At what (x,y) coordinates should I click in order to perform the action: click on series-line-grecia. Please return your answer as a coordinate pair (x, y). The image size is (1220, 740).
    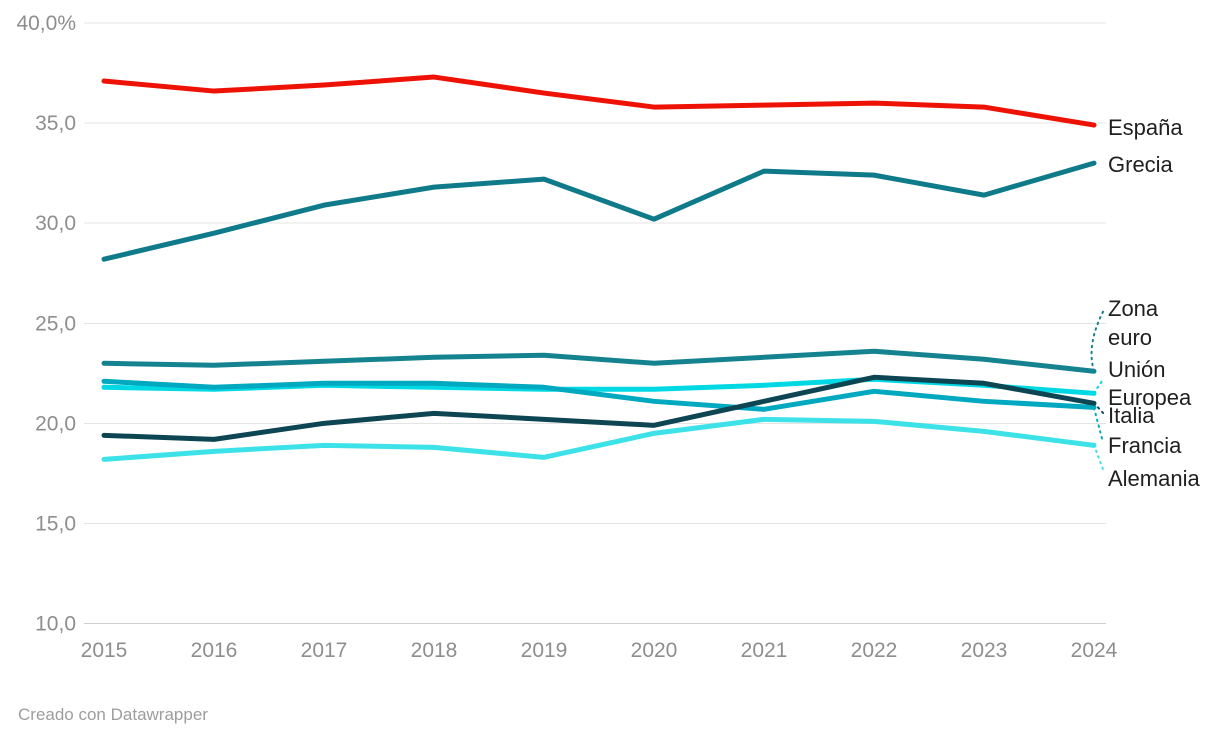
    Looking at the image, I should click on (599, 211).